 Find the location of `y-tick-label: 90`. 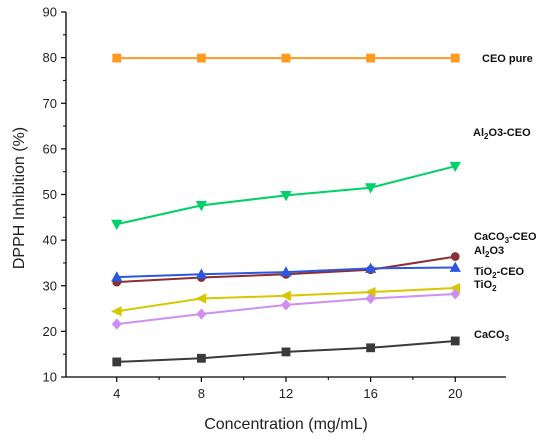

y-tick-label: 90 is located at coordinates (50, 12).